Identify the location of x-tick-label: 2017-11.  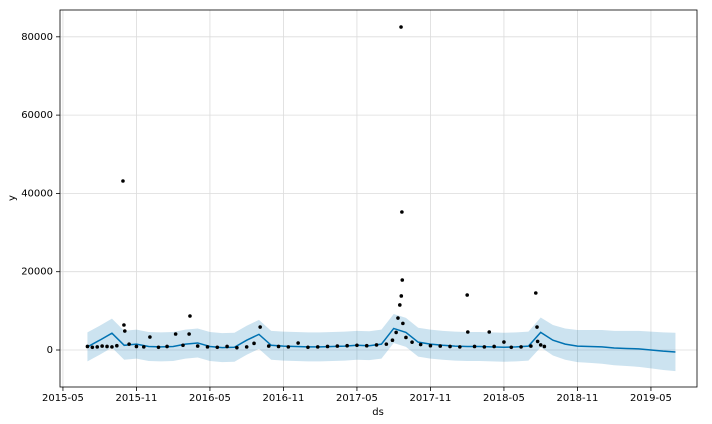
(431, 398).